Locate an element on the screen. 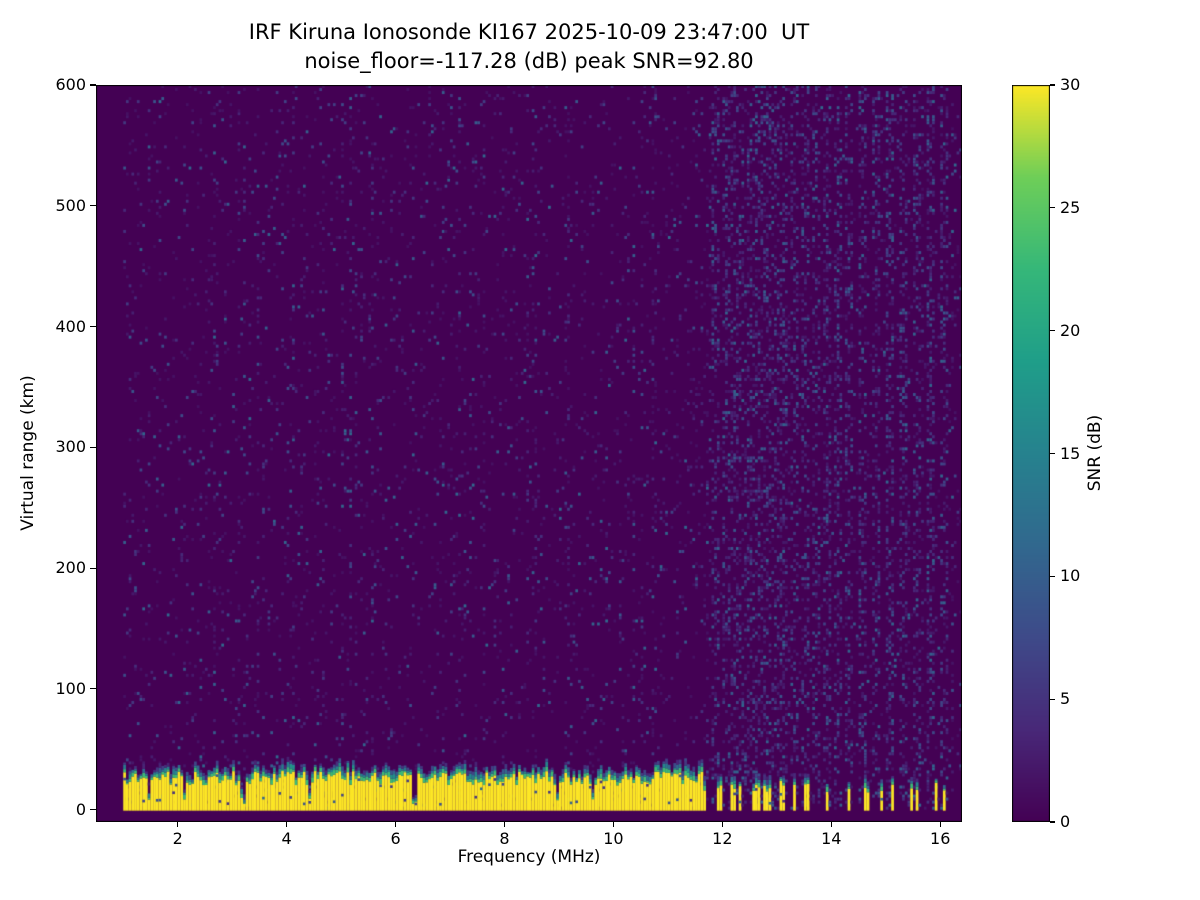  x-tick-label: 10 is located at coordinates (613, 838).